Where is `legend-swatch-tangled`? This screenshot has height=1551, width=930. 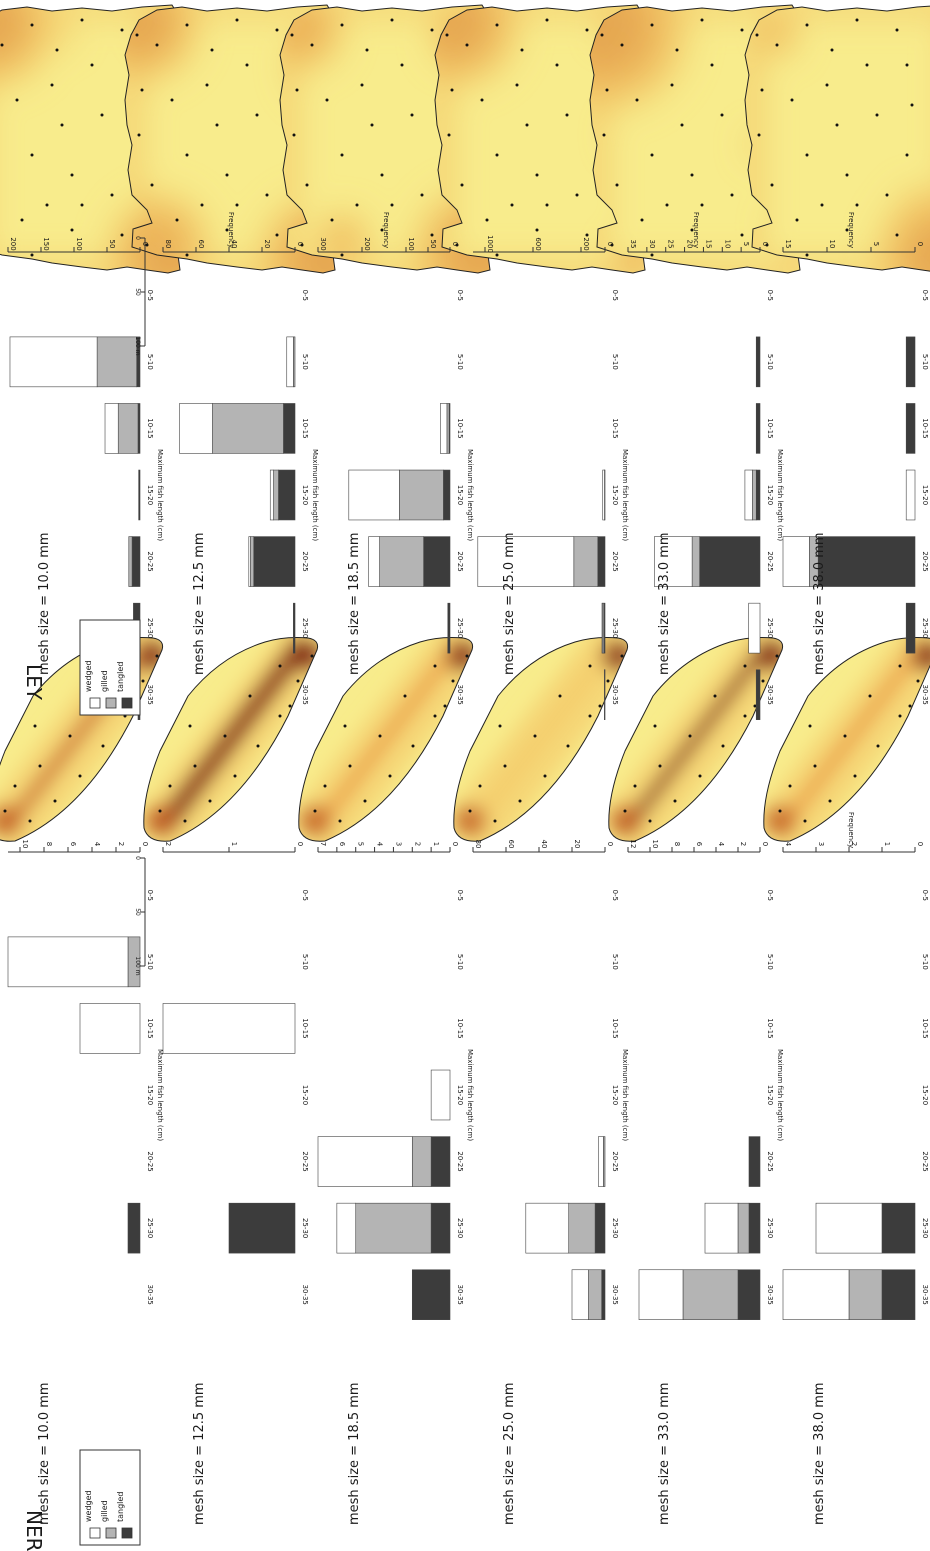
legend-swatch-tangled is located at coordinates (127, 1533).